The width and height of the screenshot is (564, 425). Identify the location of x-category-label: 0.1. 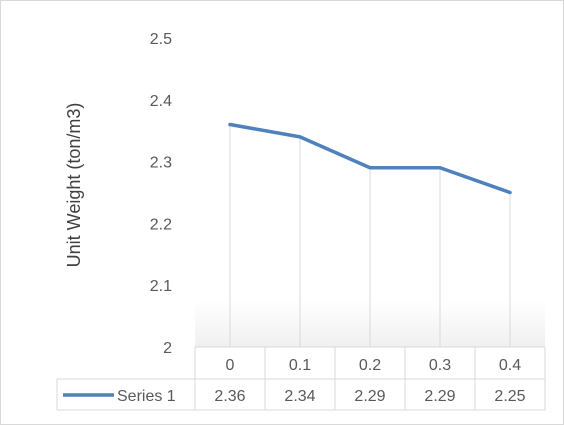
(300, 365).